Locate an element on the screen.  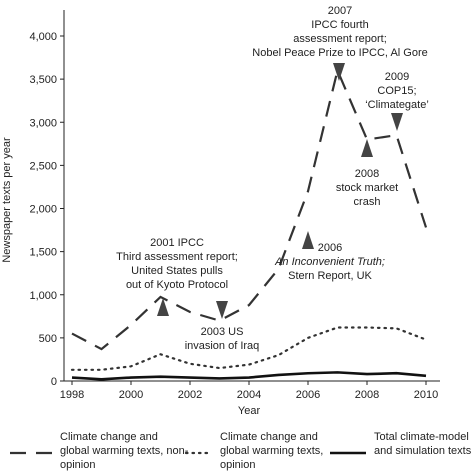
x-tick-label: 1998 is located at coordinates (72, 395).